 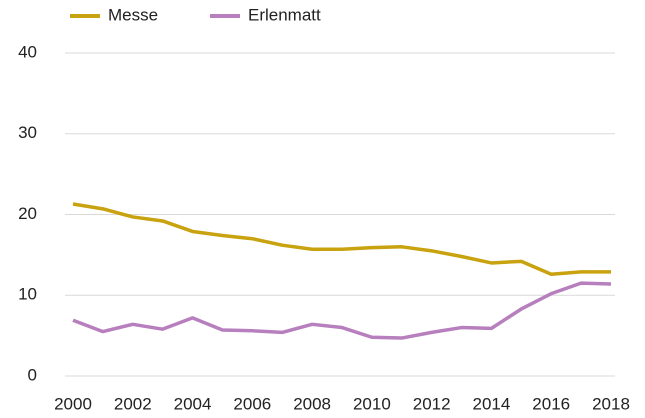 What do you see at coordinates (492, 403) in the screenshot?
I see `x-tick-label: 2014` at bounding box center [492, 403].